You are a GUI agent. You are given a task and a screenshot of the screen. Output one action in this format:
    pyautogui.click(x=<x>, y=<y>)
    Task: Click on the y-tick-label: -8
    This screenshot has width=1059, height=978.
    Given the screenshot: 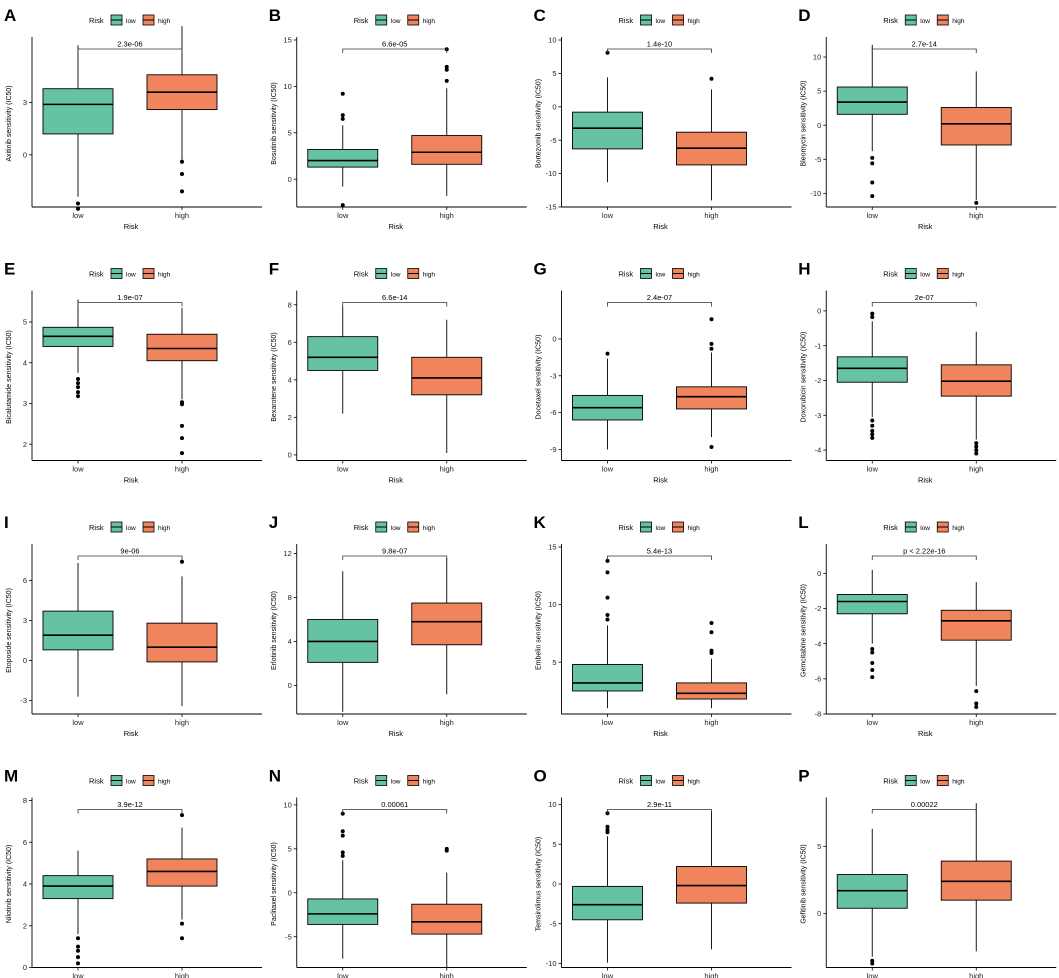 What is the action you would take?
    pyautogui.click(x=818, y=714)
    